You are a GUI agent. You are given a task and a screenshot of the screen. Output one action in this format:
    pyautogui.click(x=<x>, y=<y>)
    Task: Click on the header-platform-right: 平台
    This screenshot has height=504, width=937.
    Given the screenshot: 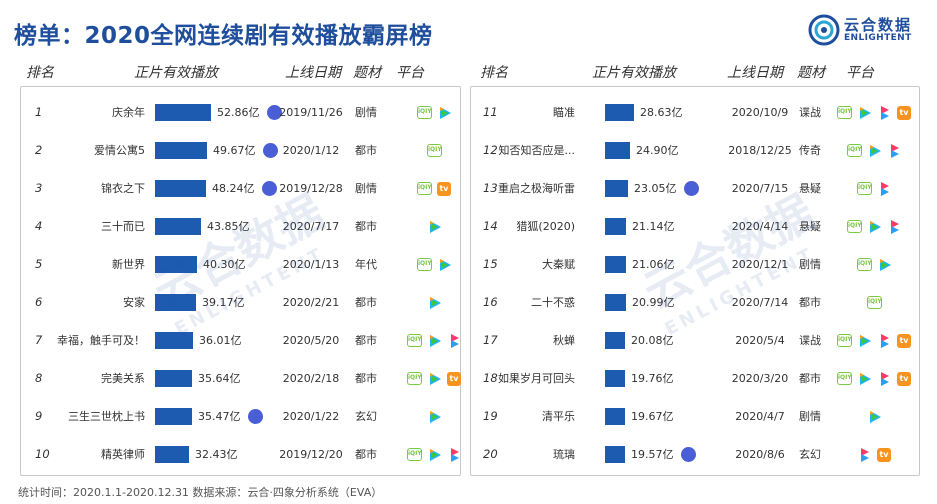 What is the action you would take?
    pyautogui.click(x=860, y=73)
    